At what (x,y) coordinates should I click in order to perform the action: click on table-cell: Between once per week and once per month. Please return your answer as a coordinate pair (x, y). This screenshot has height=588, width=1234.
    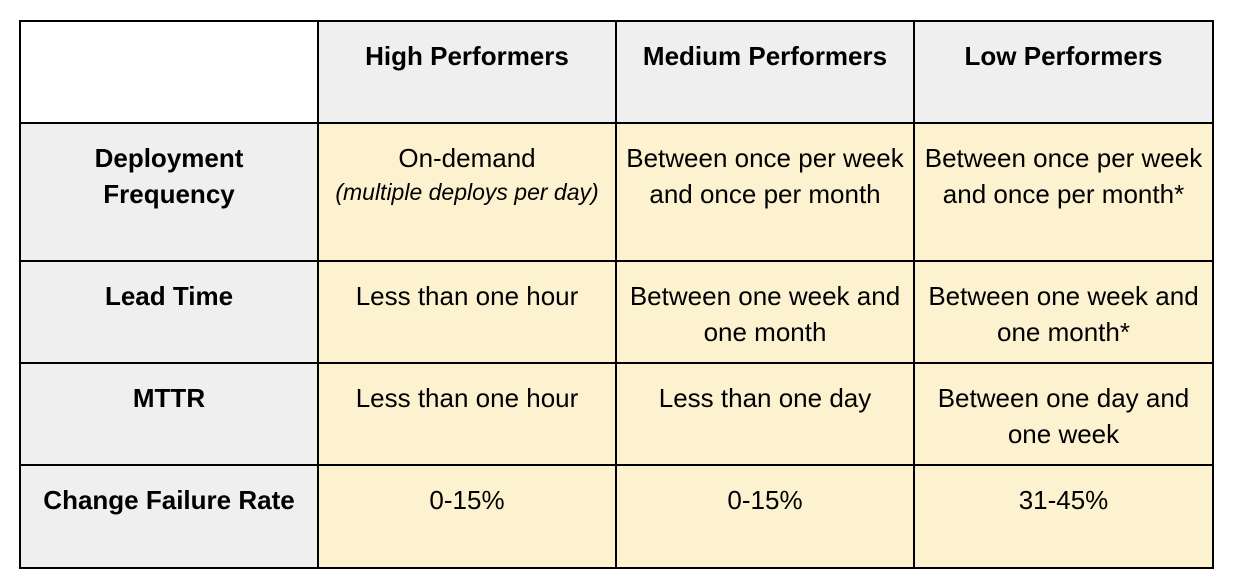
    Looking at the image, I should click on (765, 192).